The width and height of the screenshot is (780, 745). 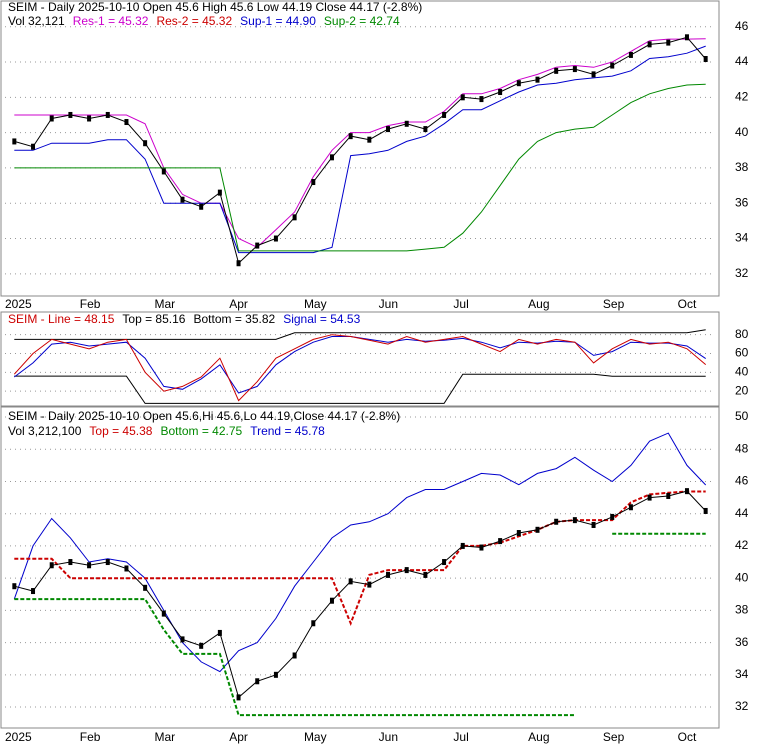 I want to click on y-tick-label: 80, so click(x=742, y=334).